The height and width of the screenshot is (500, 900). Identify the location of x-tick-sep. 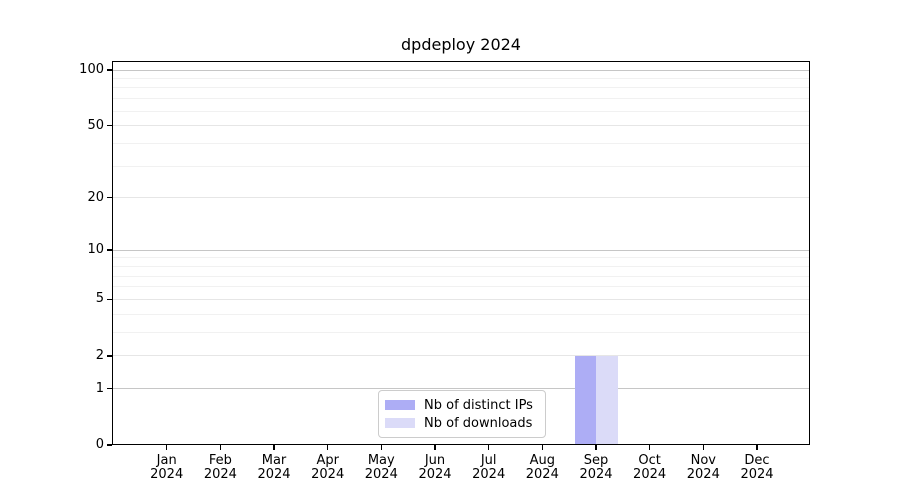
(596, 447).